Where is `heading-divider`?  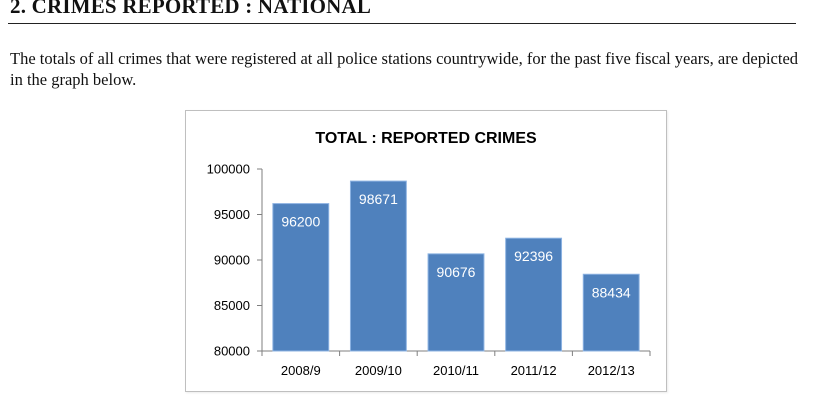 heading-divider is located at coordinates (402, 23).